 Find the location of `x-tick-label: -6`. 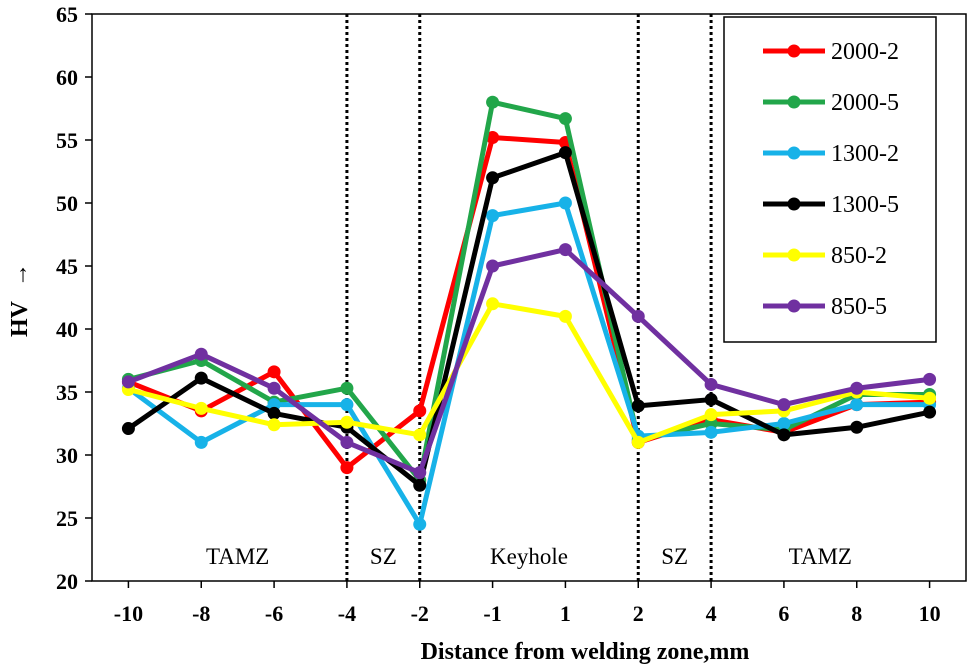

x-tick-label: -6 is located at coordinates (274, 613).